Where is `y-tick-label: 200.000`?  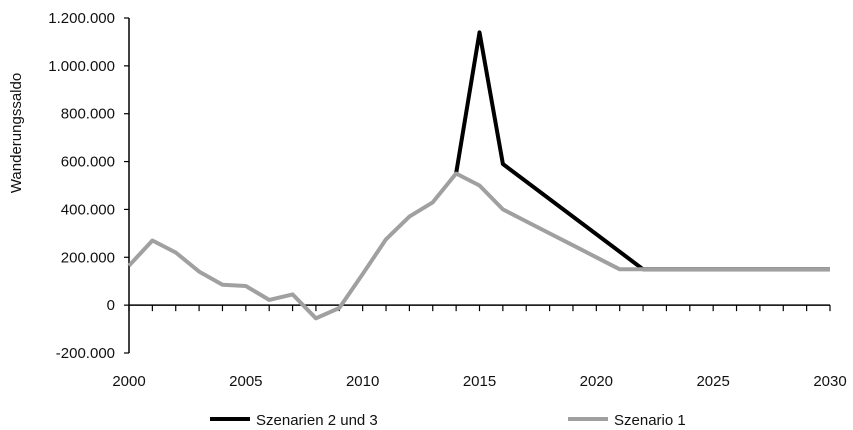
y-tick-label: 200.000 is located at coordinates (88, 257).